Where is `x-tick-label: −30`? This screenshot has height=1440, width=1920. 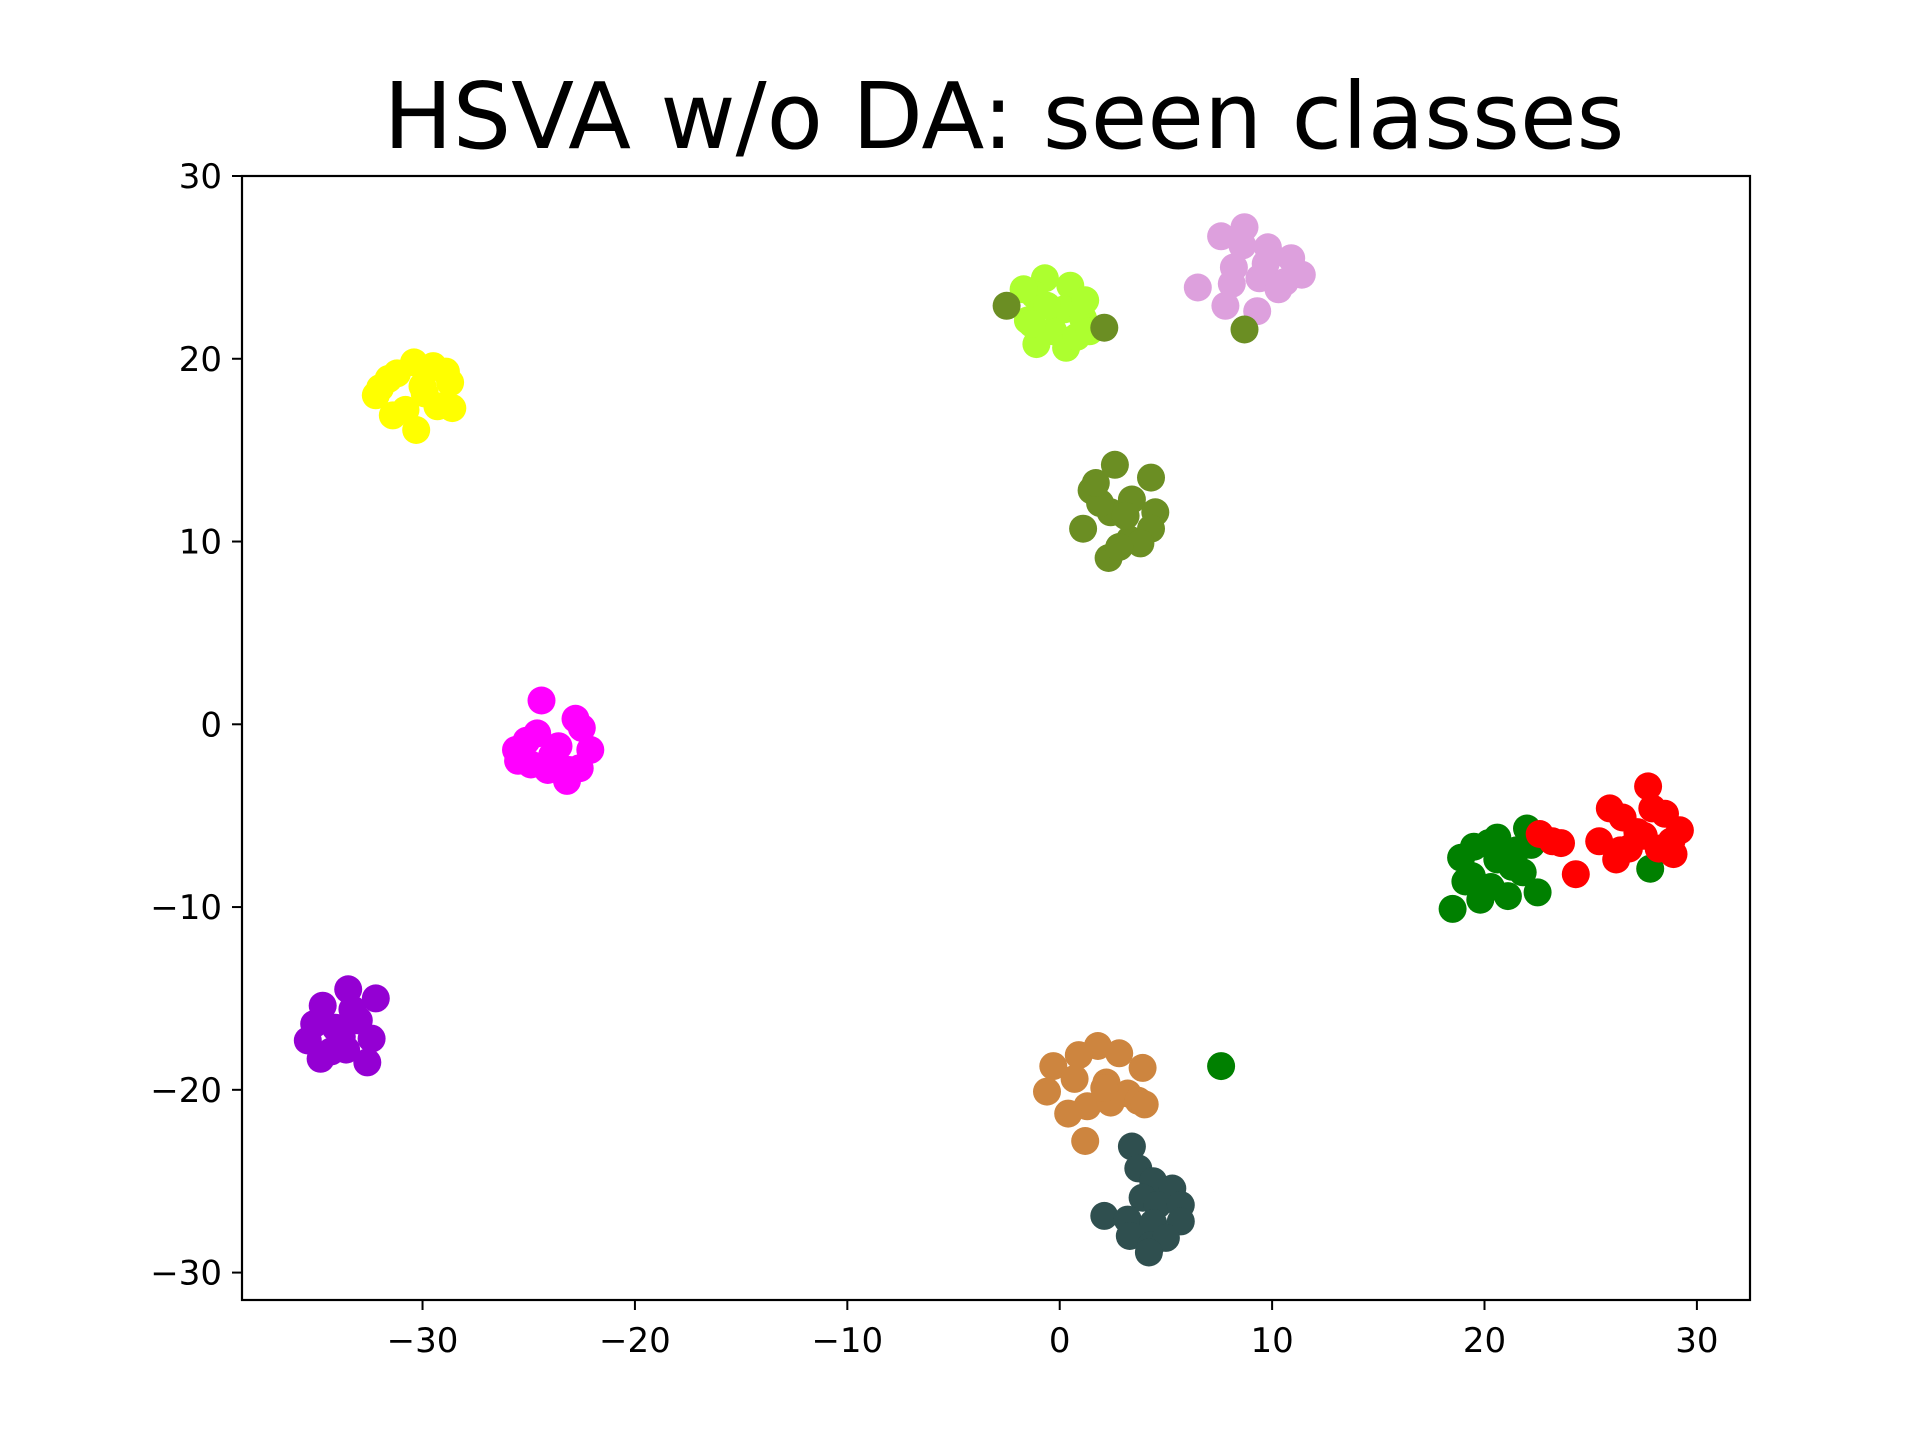
x-tick-label: −30 is located at coordinates (423, 1341).